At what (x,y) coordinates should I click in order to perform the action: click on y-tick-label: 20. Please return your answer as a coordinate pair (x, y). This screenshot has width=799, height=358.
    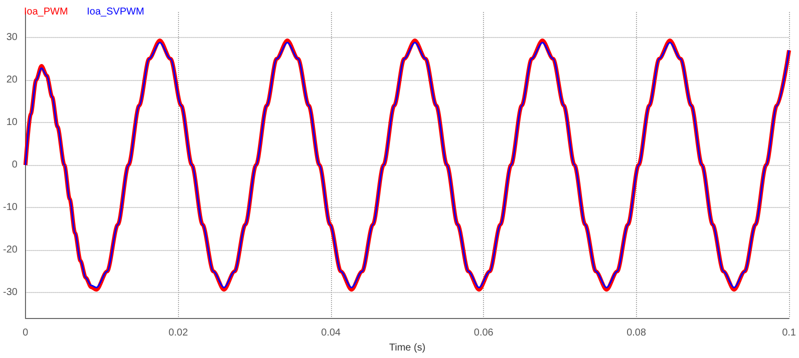
    Looking at the image, I should click on (12, 80).